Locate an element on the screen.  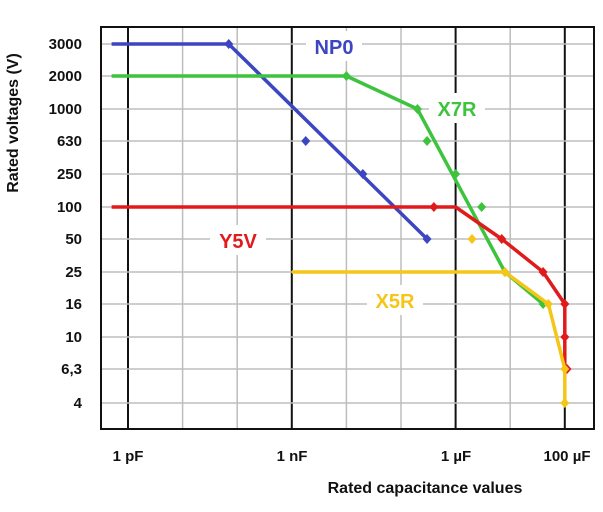
x-tick-label: 1 nF is located at coordinates (292, 456).